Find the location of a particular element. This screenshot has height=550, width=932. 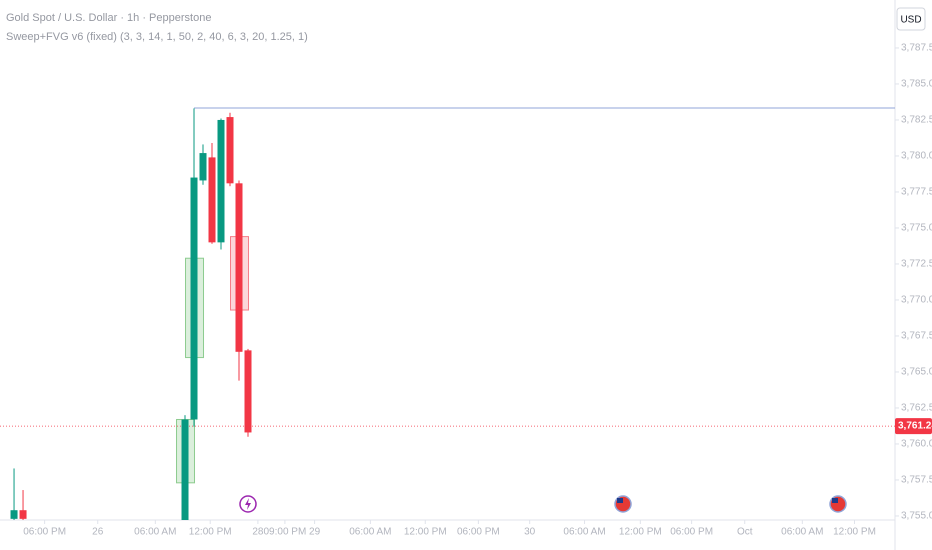

y-tick-label: 3,775.00 is located at coordinates (916, 228).